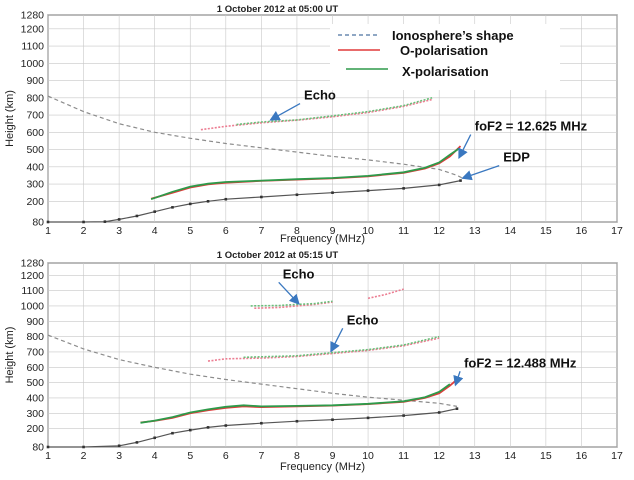  Describe the element at coordinates (520, 362) in the screenshot. I see `annotation-label: foF2 = 12.488 MHz` at that location.